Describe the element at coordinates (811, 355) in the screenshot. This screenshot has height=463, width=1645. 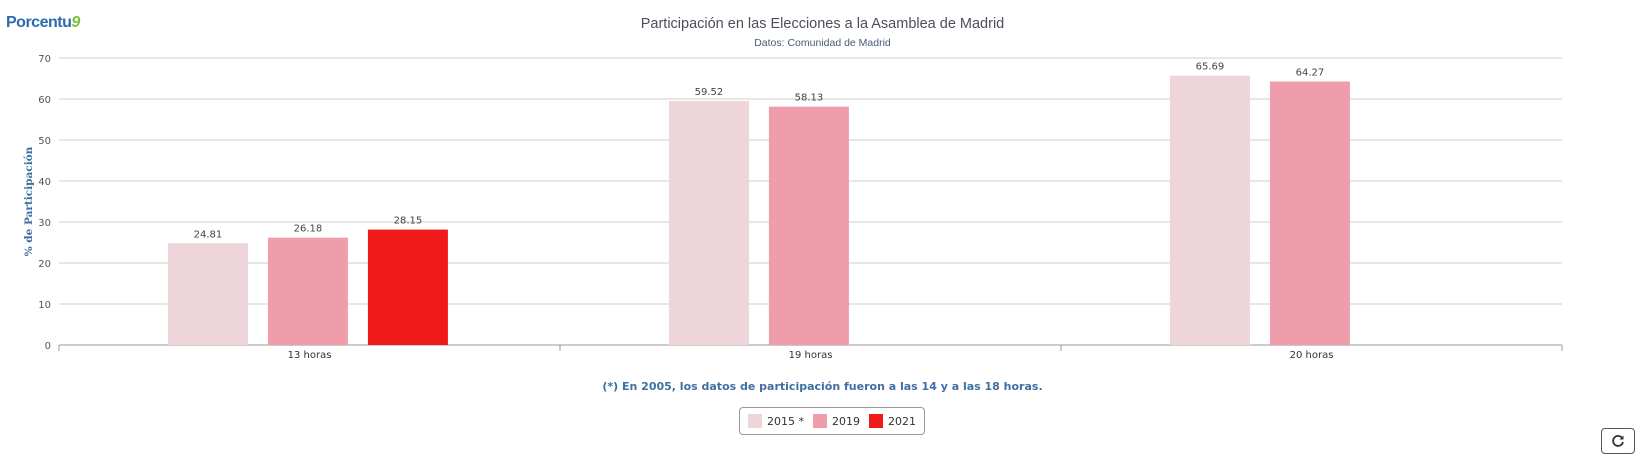
I see `x-tick-label: 19 horas` at that location.